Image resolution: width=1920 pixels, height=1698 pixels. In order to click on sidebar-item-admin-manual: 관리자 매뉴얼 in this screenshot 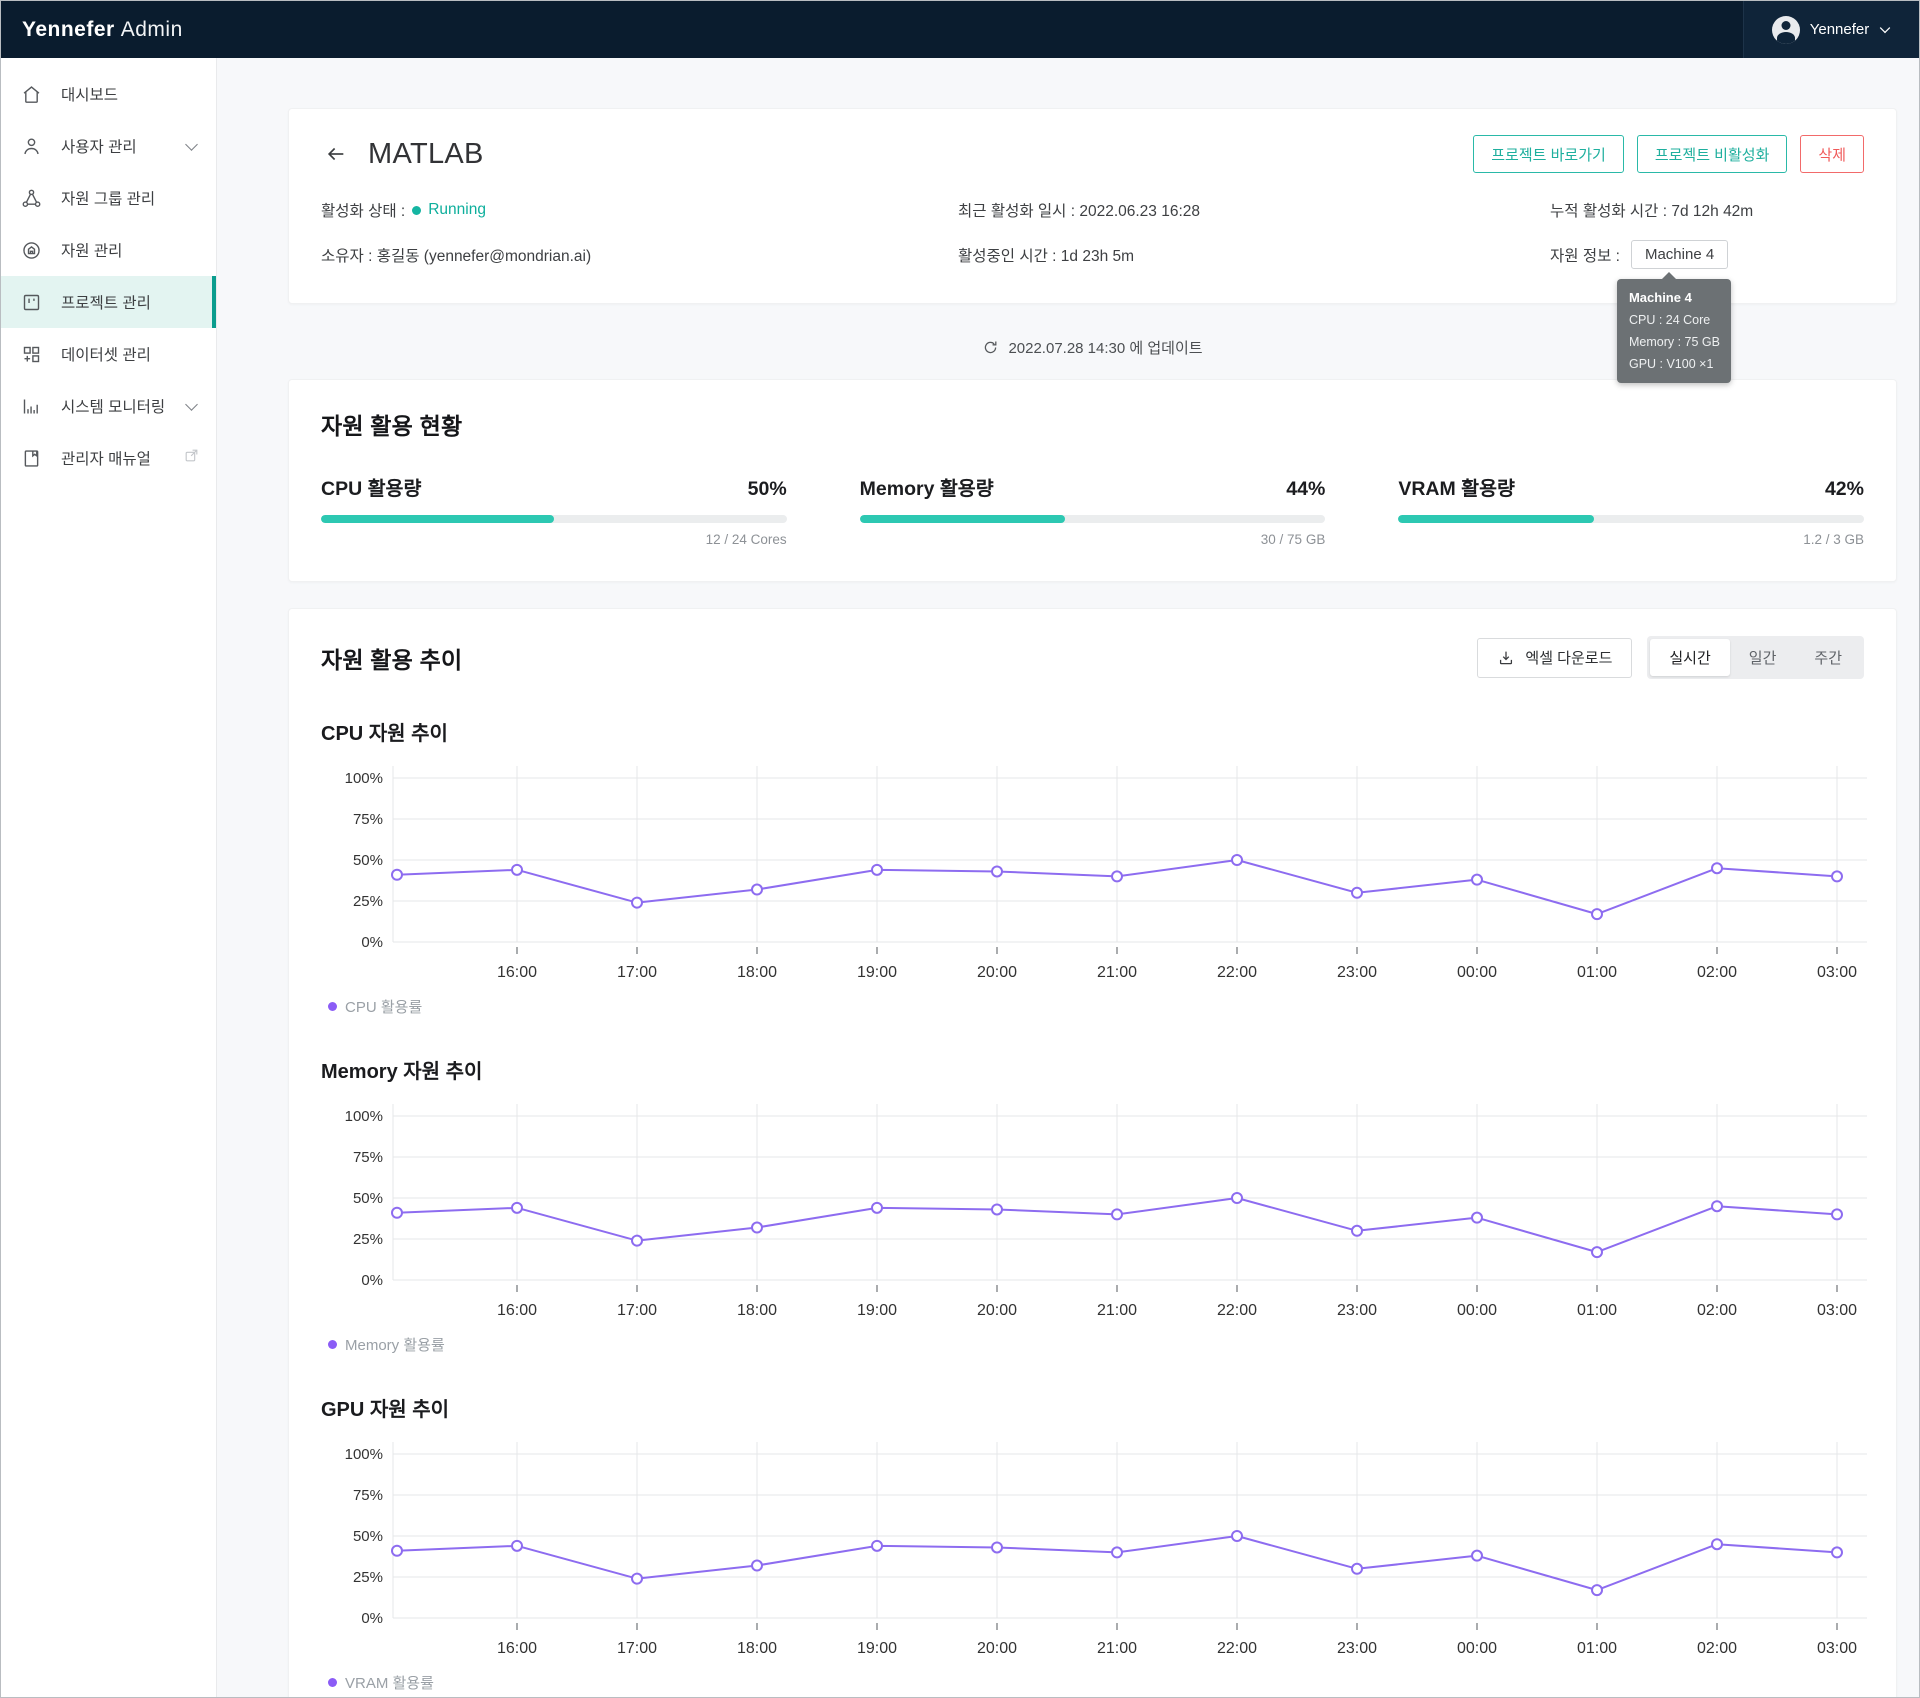, I will do `click(108, 458)`.